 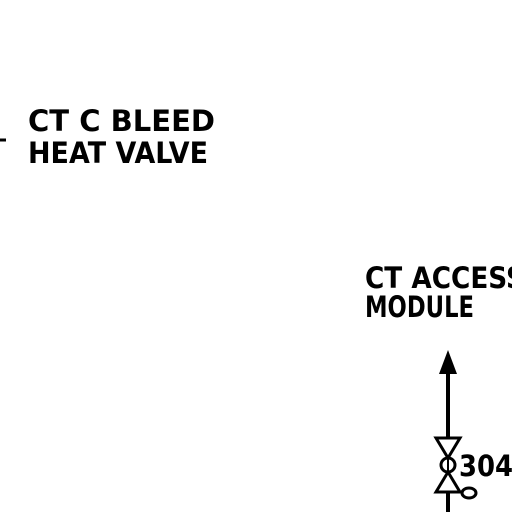 What do you see at coordinates (448, 465) in the screenshot?
I see `gate-valve-icon` at bounding box center [448, 465].